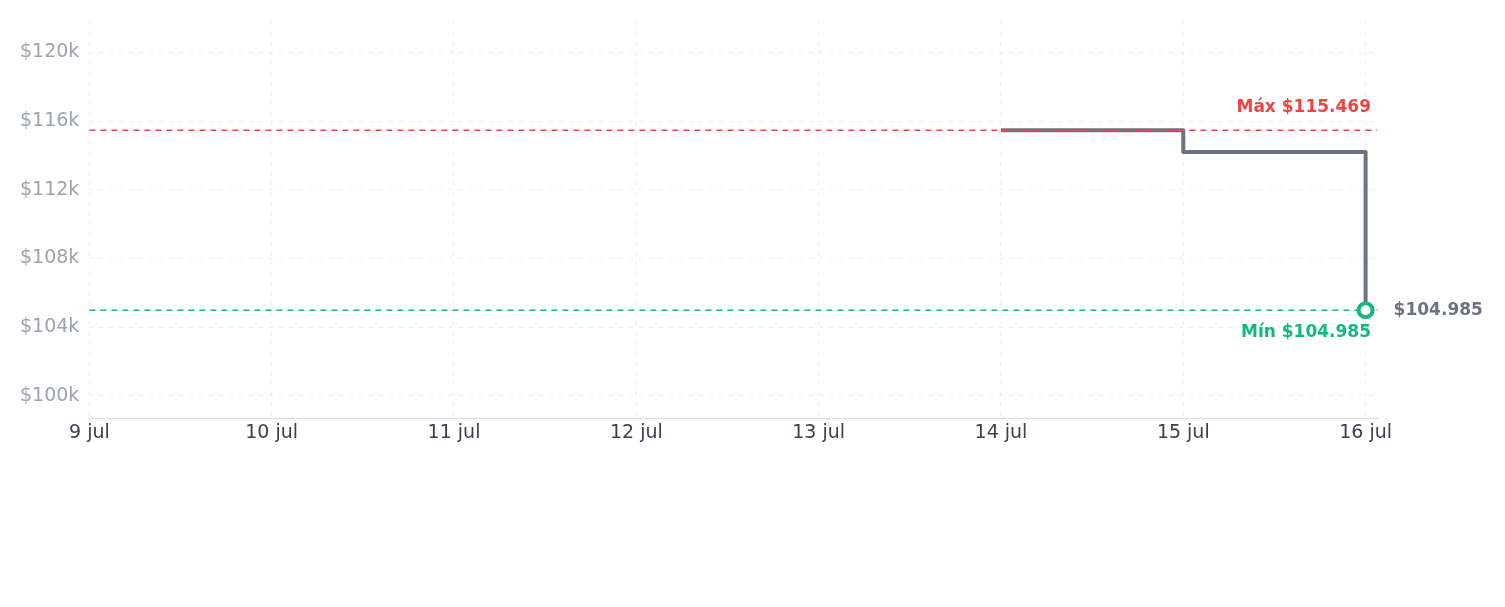 This screenshot has width=1505, height=607. Describe the element at coordinates (50, 187) in the screenshot. I see `y-tick-label: $112k` at that location.